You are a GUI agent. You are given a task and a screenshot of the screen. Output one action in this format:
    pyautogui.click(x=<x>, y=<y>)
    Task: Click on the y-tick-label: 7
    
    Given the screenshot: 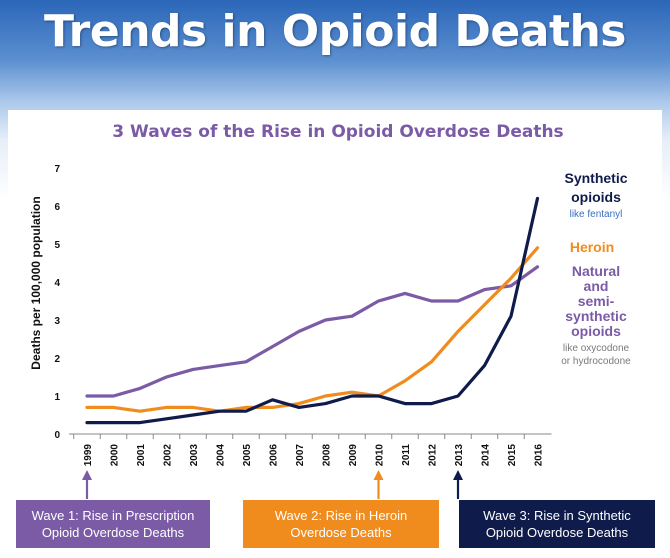 What is the action you would take?
    pyautogui.click(x=57, y=169)
    